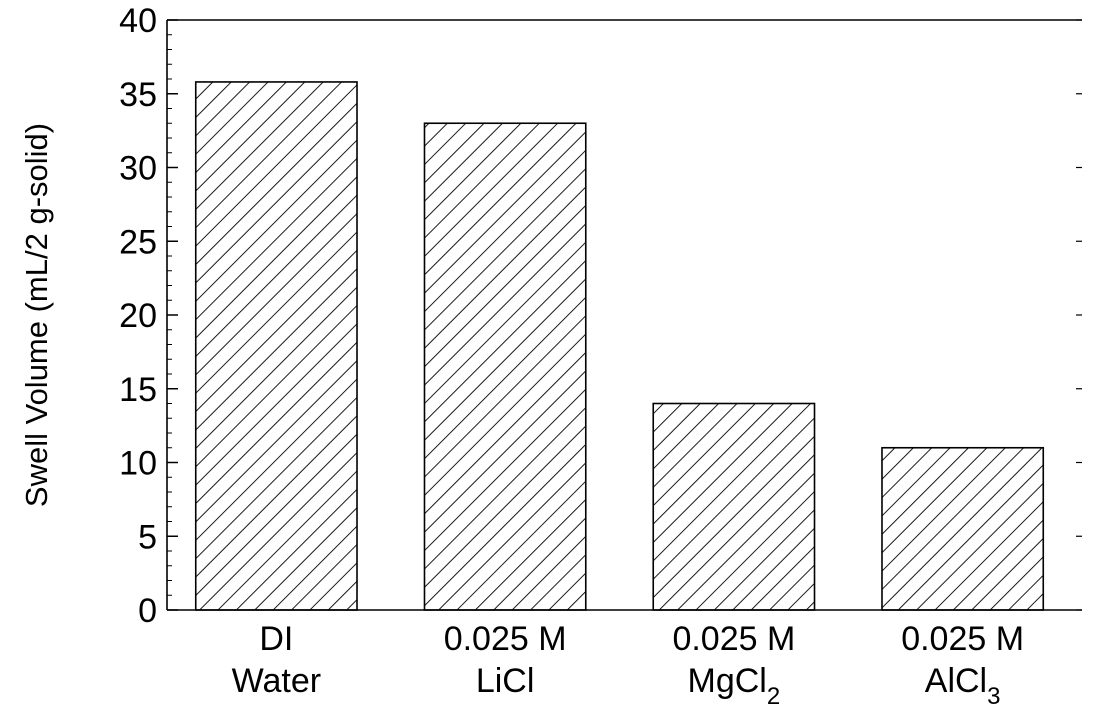  What do you see at coordinates (963, 686) in the screenshot?
I see `category-label-line2: AlCl3` at bounding box center [963, 686].